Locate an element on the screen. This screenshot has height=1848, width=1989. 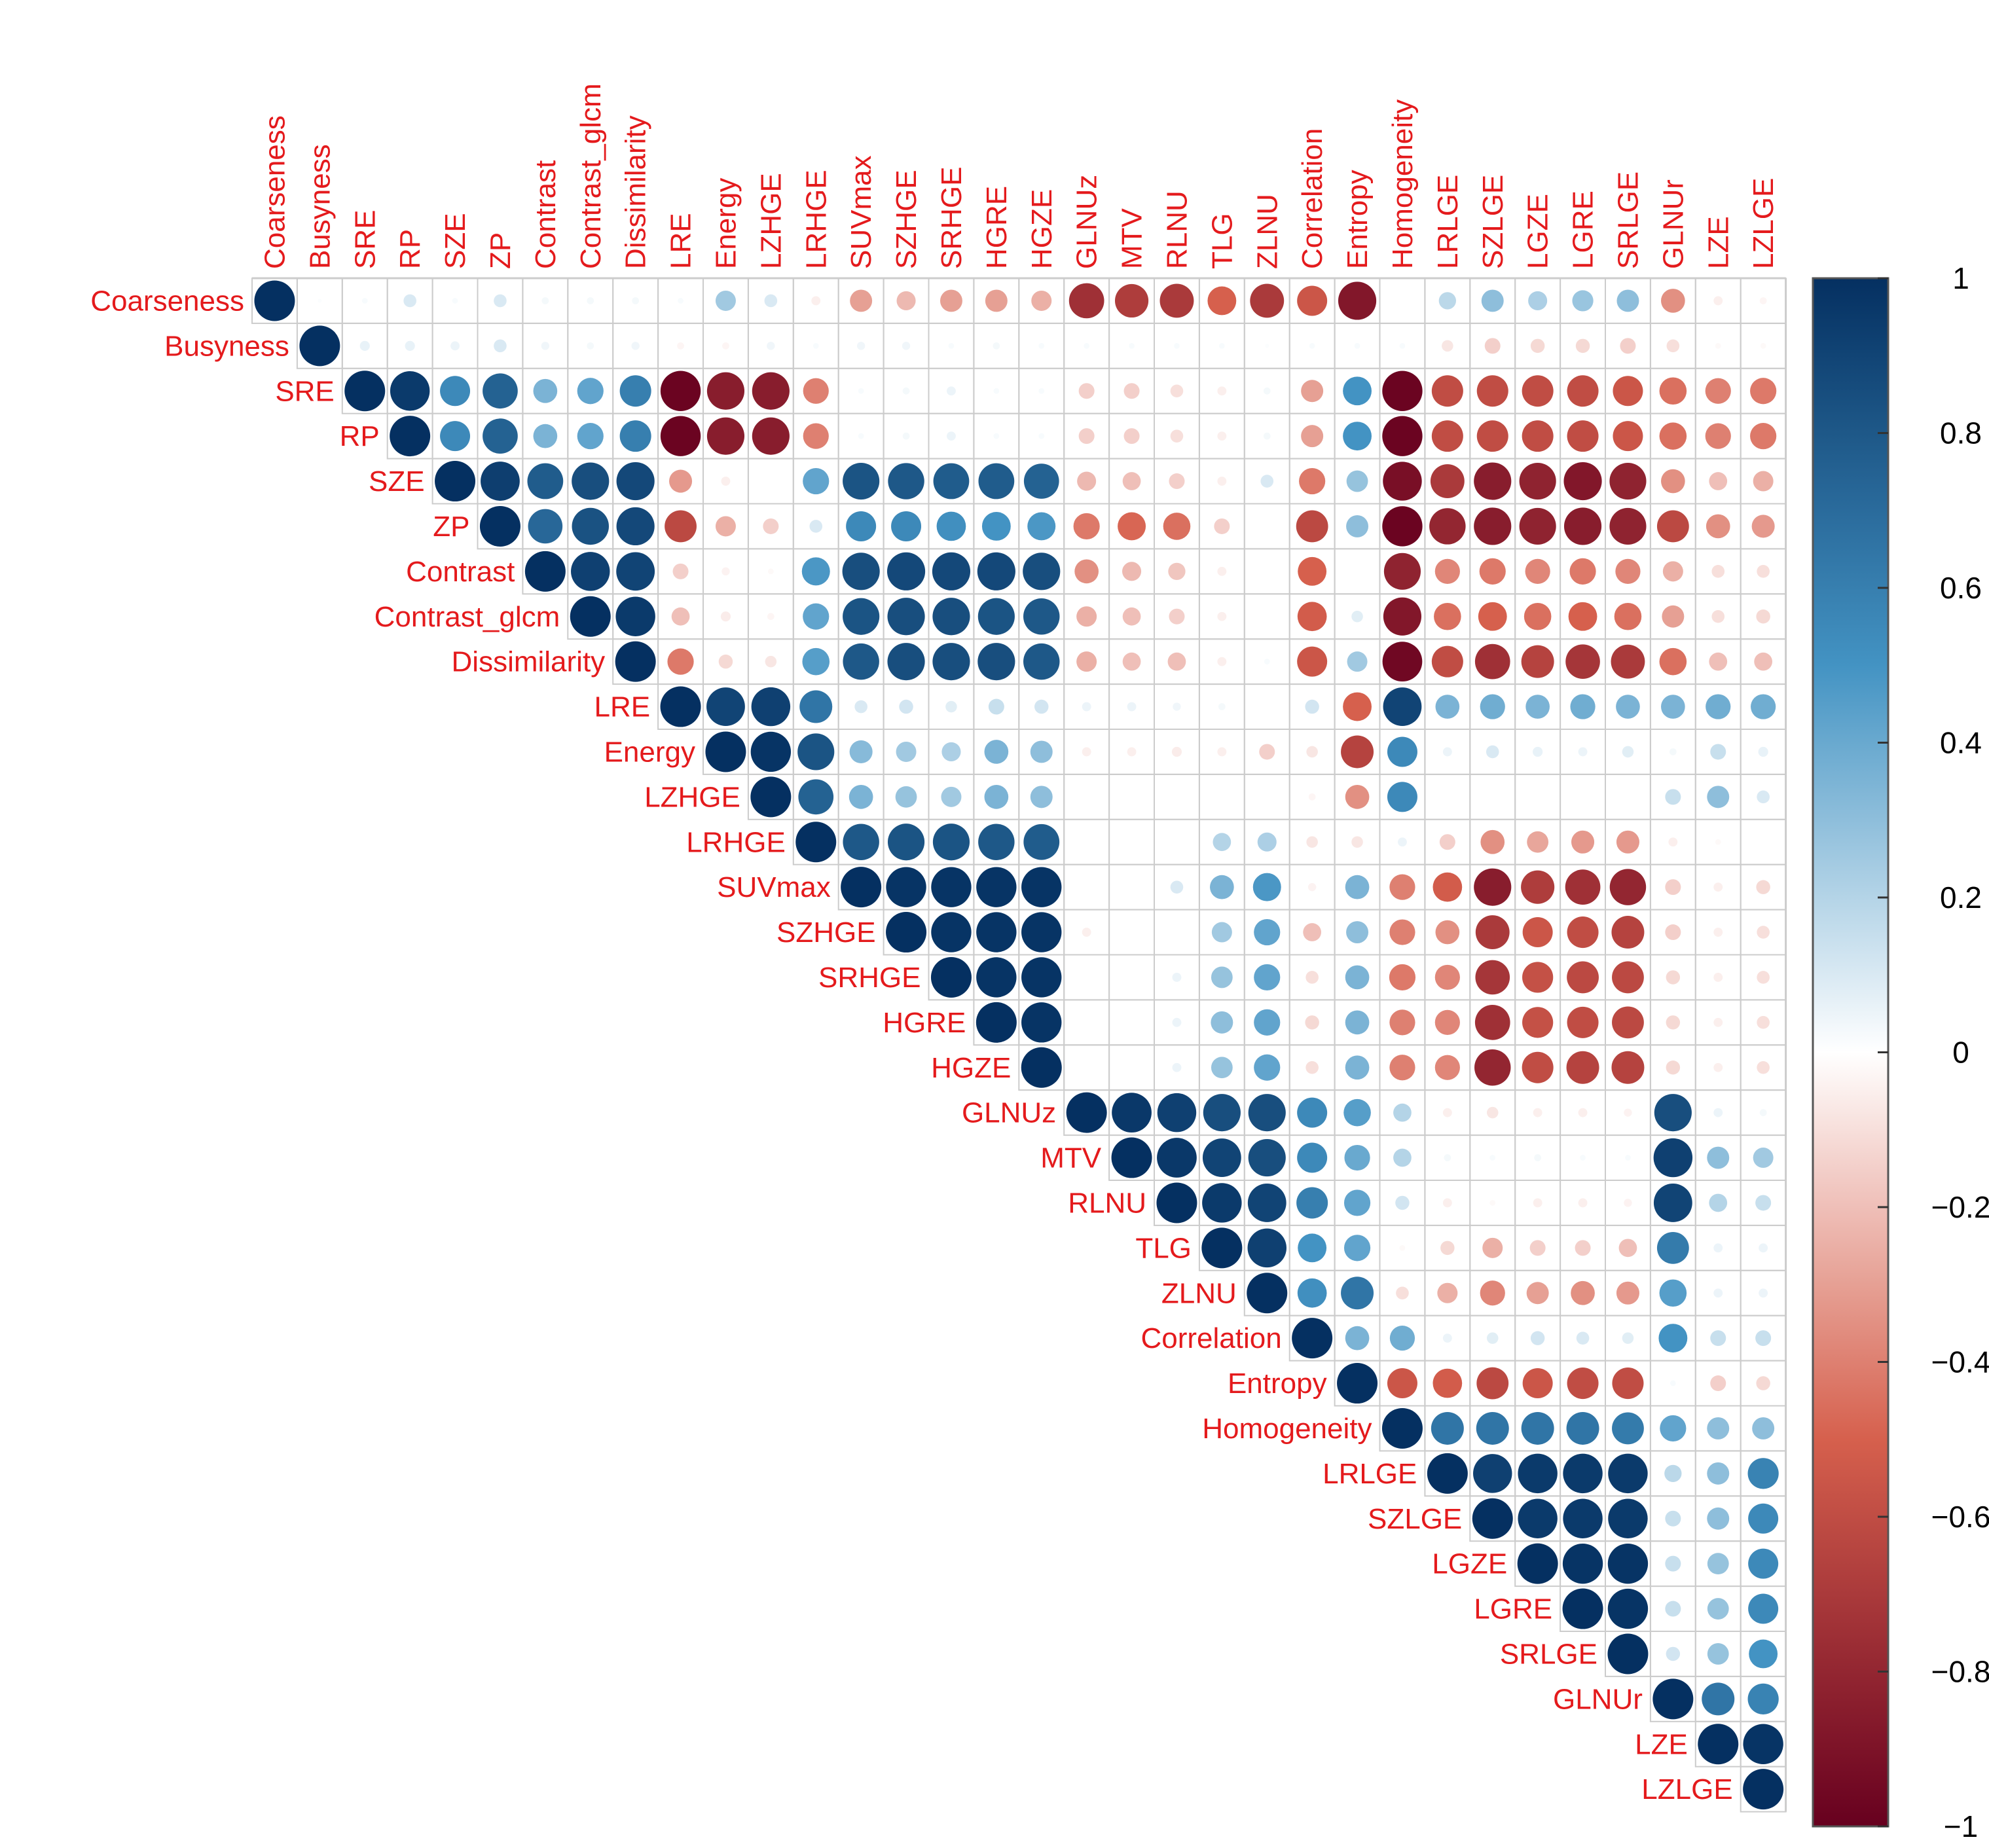
col-label-SRHGE: SRHGE is located at coordinates (952, 218).